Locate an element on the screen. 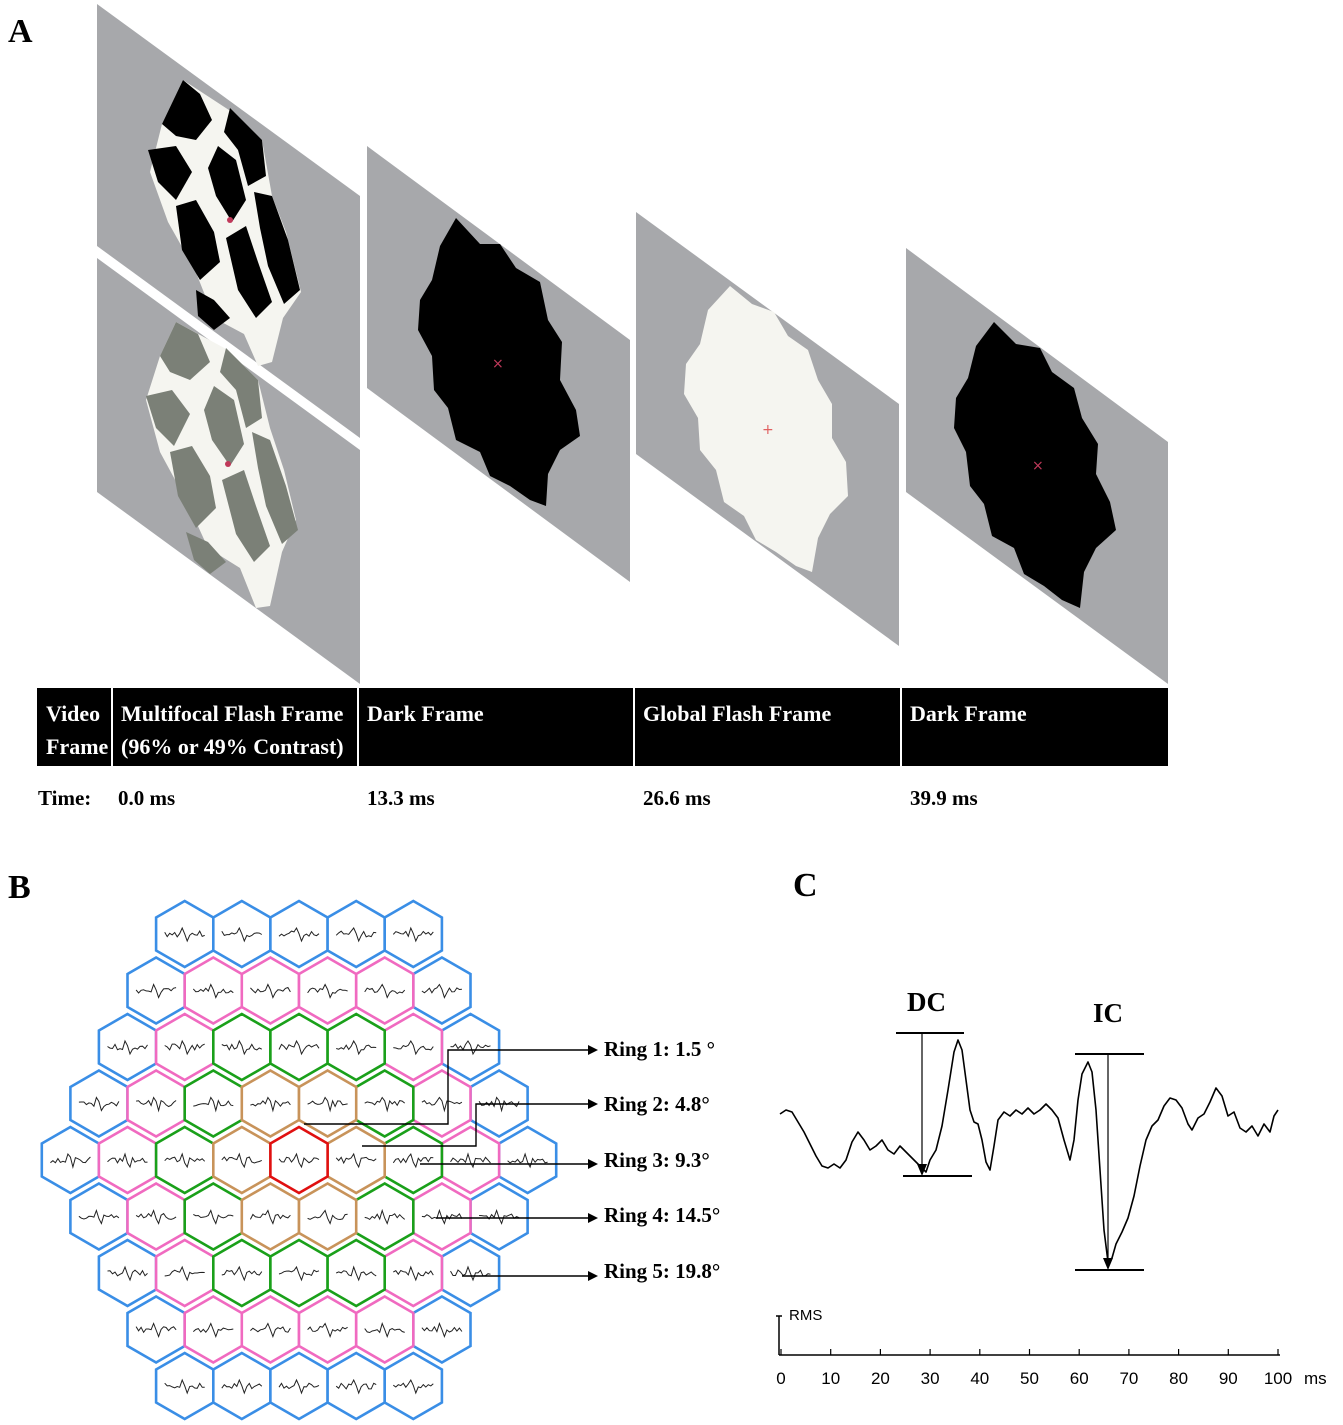  ic-label: IC is located at coordinates (1108, 1013).